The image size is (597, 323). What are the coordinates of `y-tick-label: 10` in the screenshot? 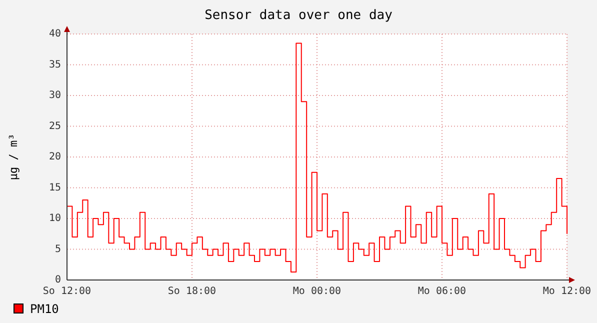 It's located at (54, 218).